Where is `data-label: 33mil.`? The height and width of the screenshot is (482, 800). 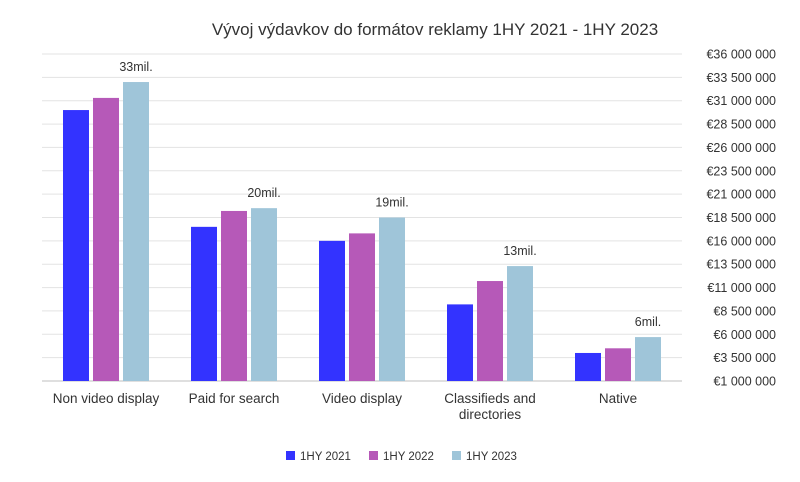 data-label: 33mil. is located at coordinates (135, 67).